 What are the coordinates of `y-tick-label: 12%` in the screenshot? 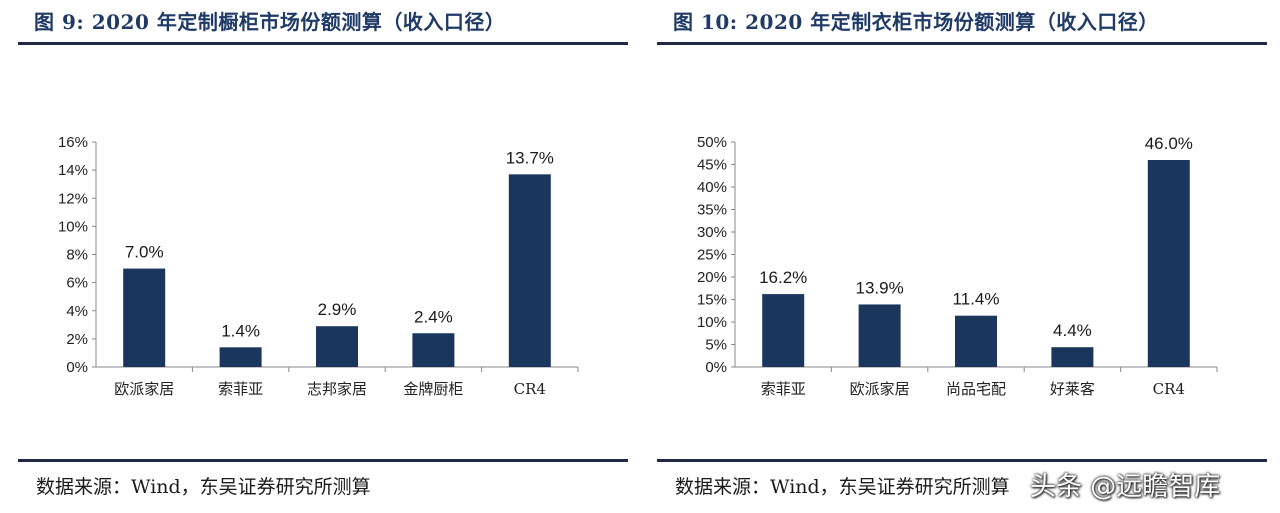 It's located at (73, 198).